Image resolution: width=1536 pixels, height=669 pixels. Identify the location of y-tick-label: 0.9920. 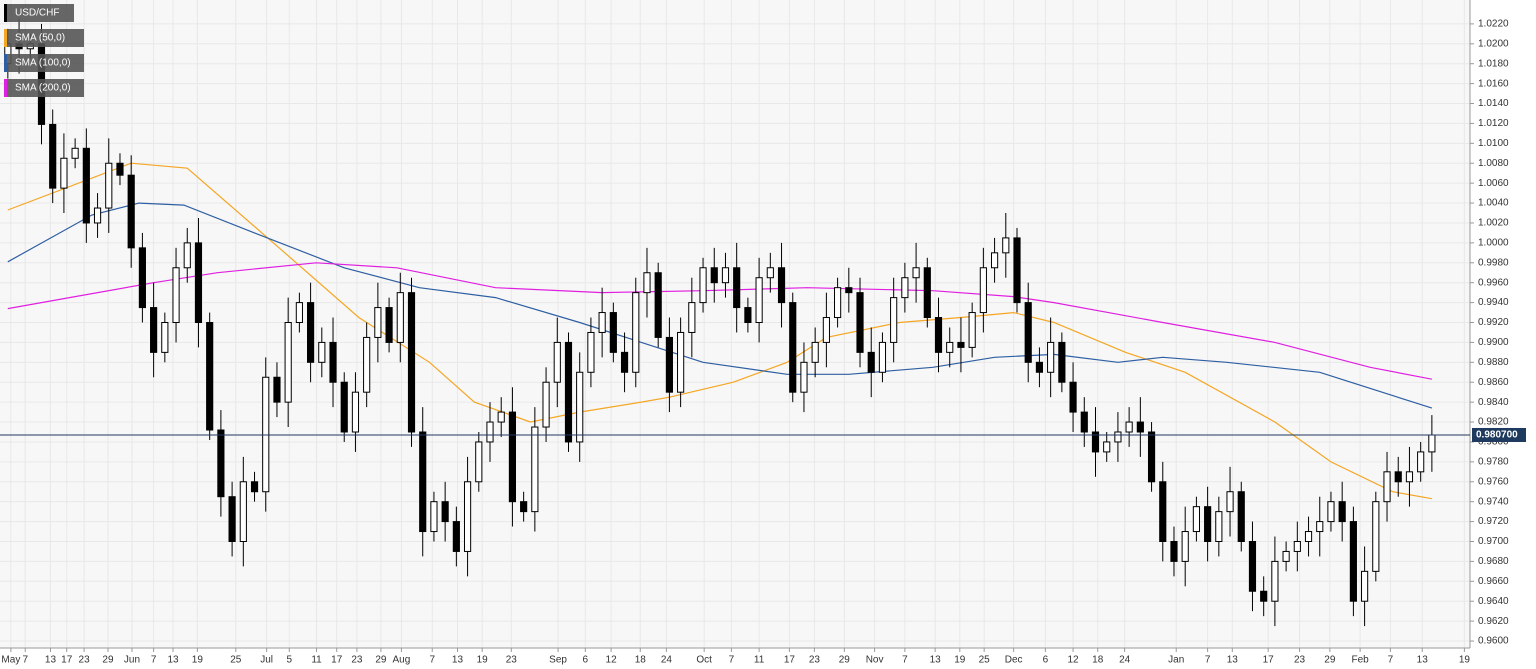
(1493, 322).